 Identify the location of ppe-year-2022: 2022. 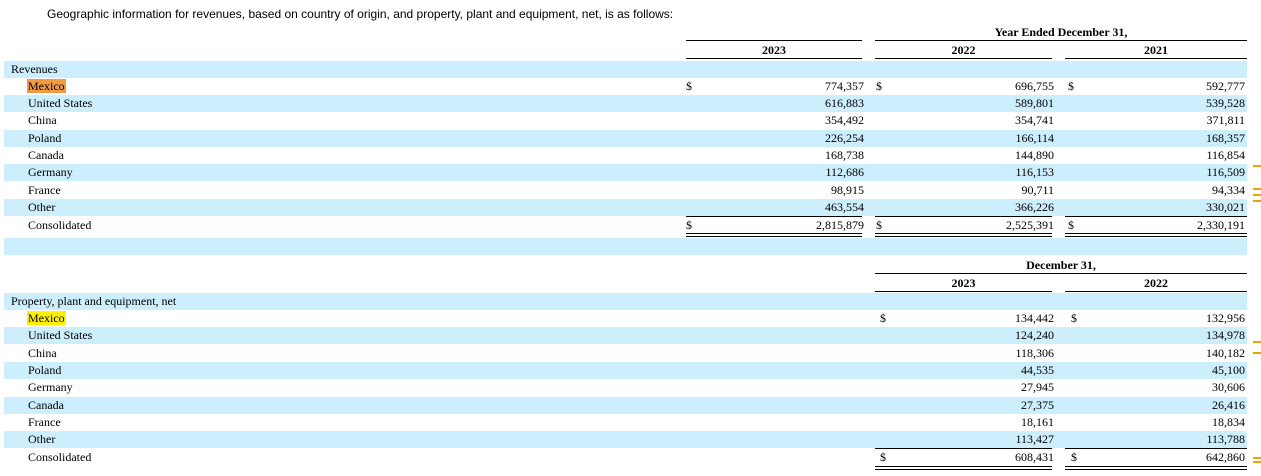
(1156, 283).